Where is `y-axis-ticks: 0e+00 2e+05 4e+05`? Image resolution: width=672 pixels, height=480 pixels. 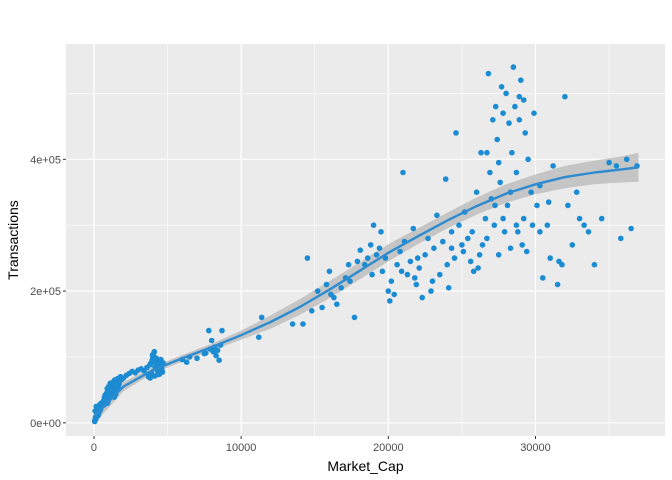
y-axis-ticks: 0e+00 2e+05 4e+05 is located at coordinates (48, 292).